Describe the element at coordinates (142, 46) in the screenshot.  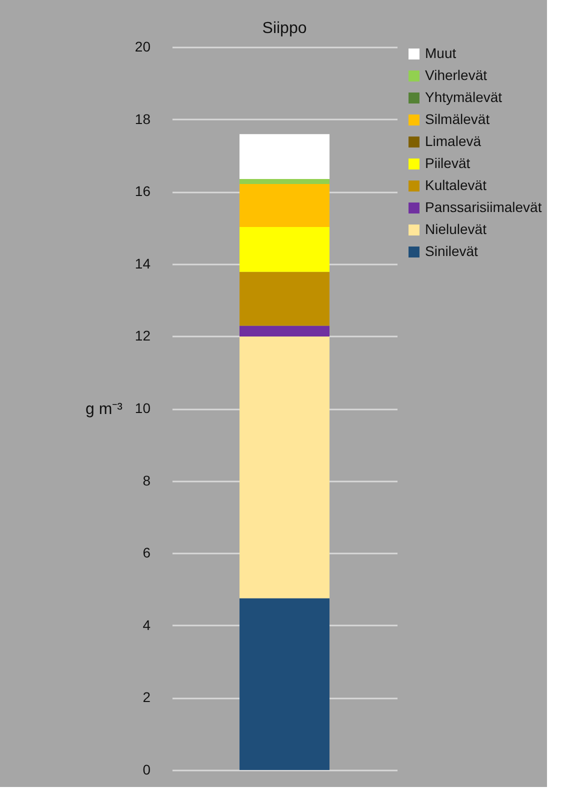
I see `y-tick-label: 20` at that location.